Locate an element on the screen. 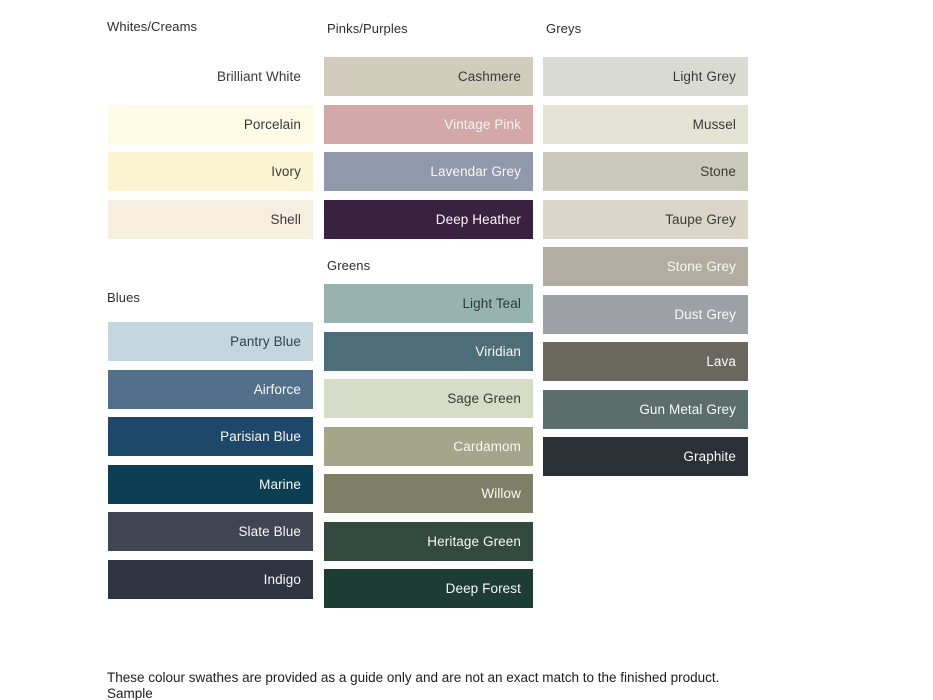  swatch-airforce: Airforce is located at coordinates (210, 389).